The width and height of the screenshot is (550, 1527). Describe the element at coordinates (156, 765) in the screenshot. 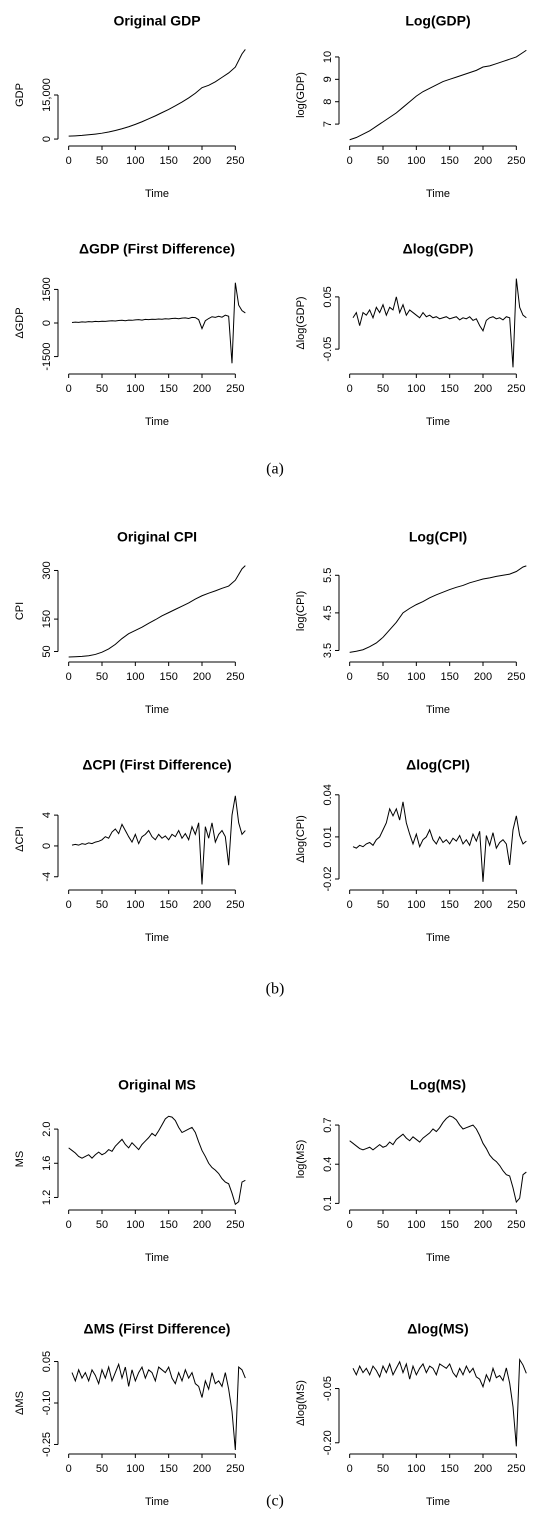

I see `chart-title: ΔCPI (First Difference)` at that location.